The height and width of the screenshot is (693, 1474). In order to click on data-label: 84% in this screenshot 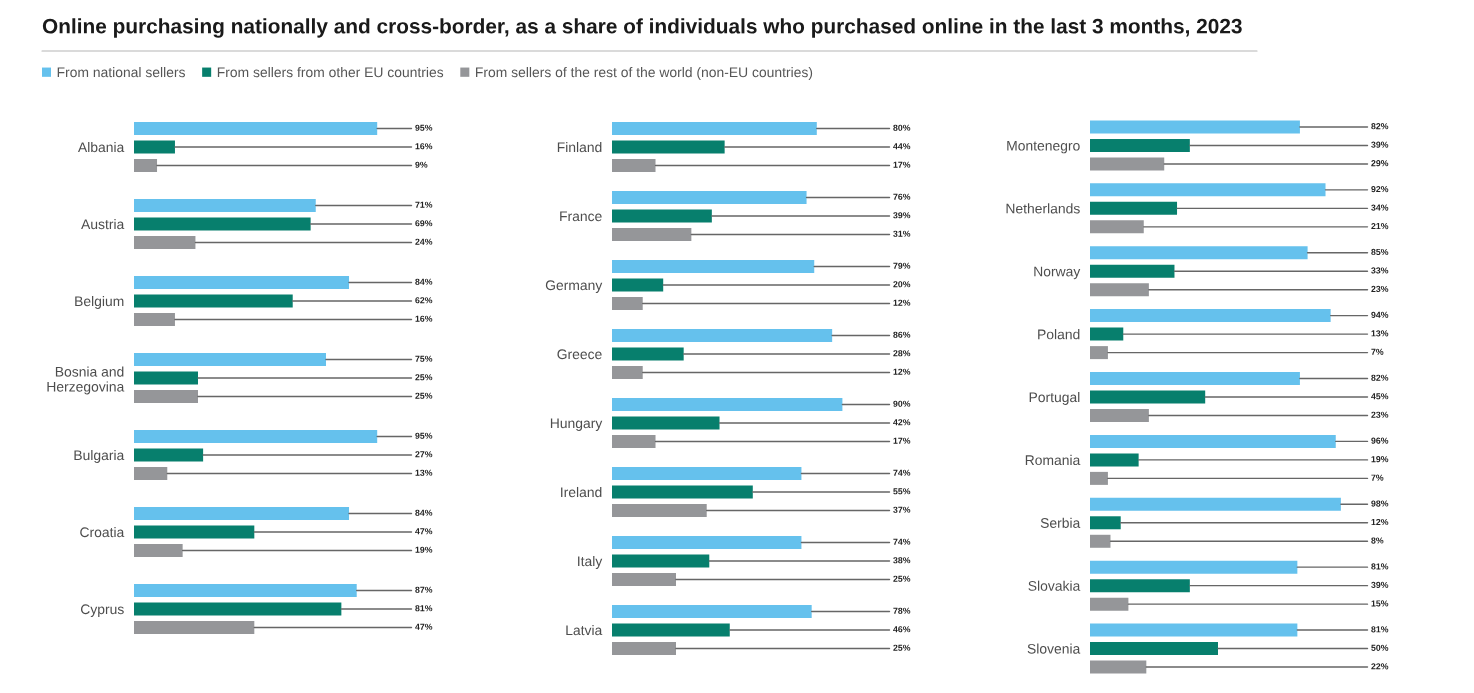, I will do `click(424, 281)`.